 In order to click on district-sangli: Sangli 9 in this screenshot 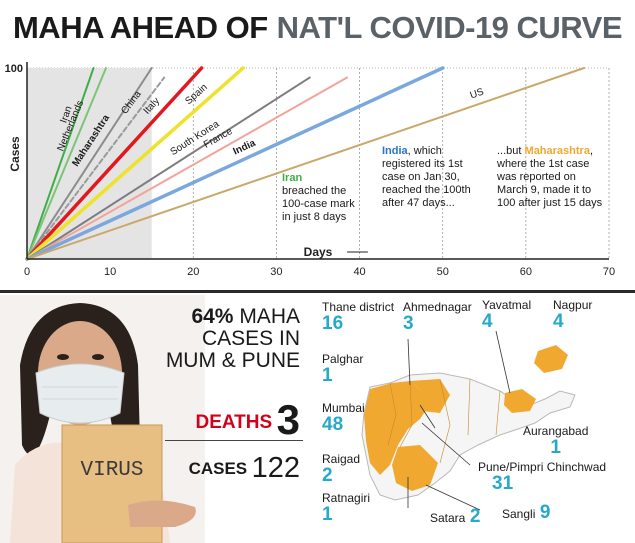, I will do `click(526, 513)`.